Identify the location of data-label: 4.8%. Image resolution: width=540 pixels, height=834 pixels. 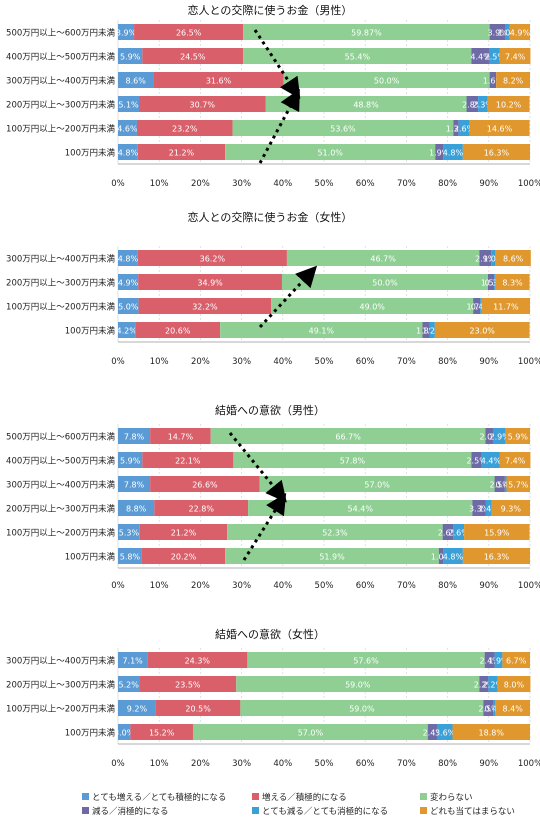
(453, 153).